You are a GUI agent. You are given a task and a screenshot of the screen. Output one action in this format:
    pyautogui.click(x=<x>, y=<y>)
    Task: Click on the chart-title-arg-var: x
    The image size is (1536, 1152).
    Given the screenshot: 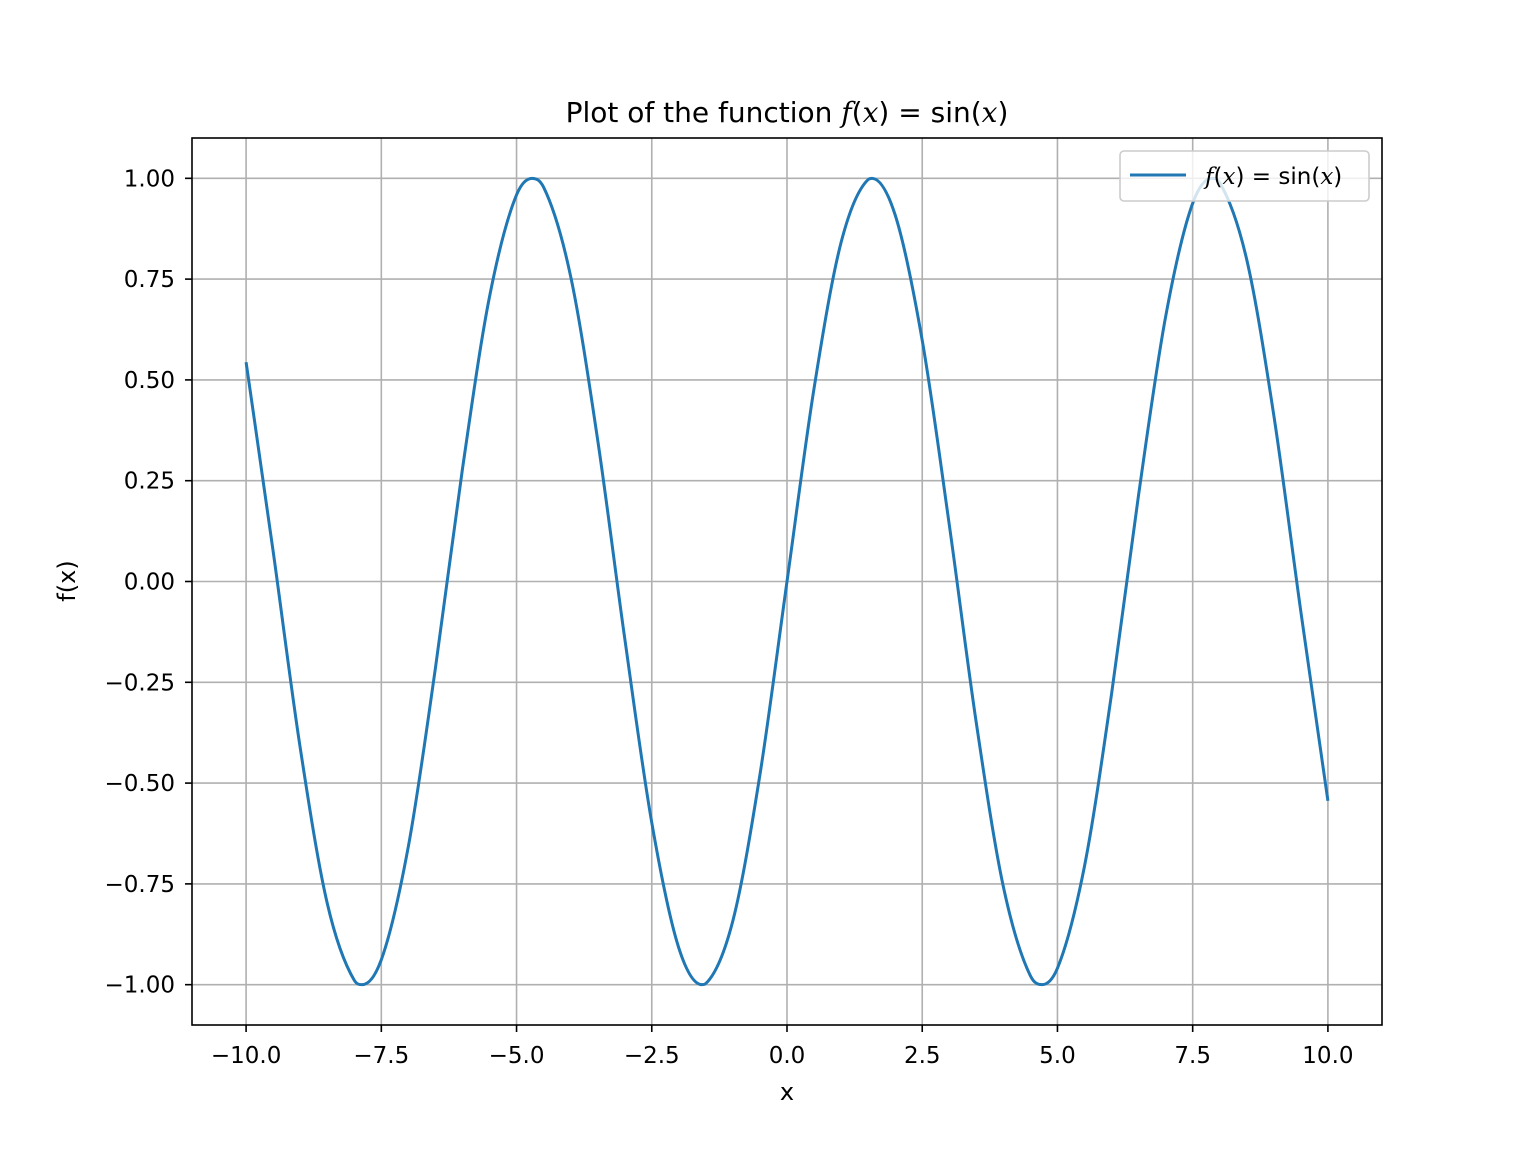 What is the action you would take?
    pyautogui.click(x=990, y=112)
    